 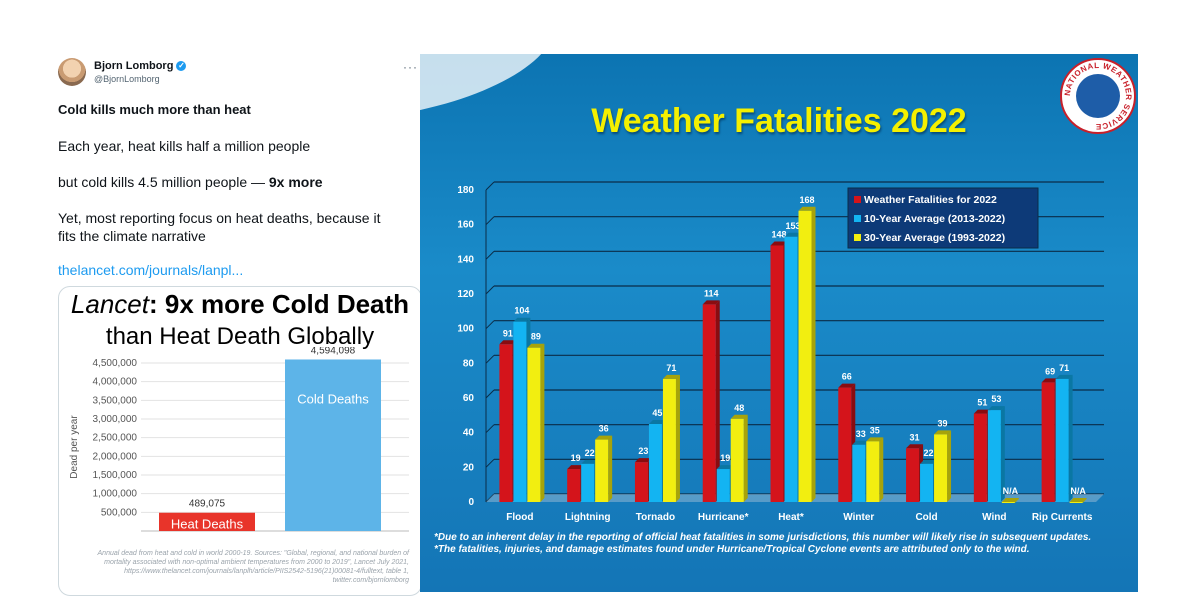 I want to click on x-tick-label: Rip Currents, so click(x=1062, y=517).